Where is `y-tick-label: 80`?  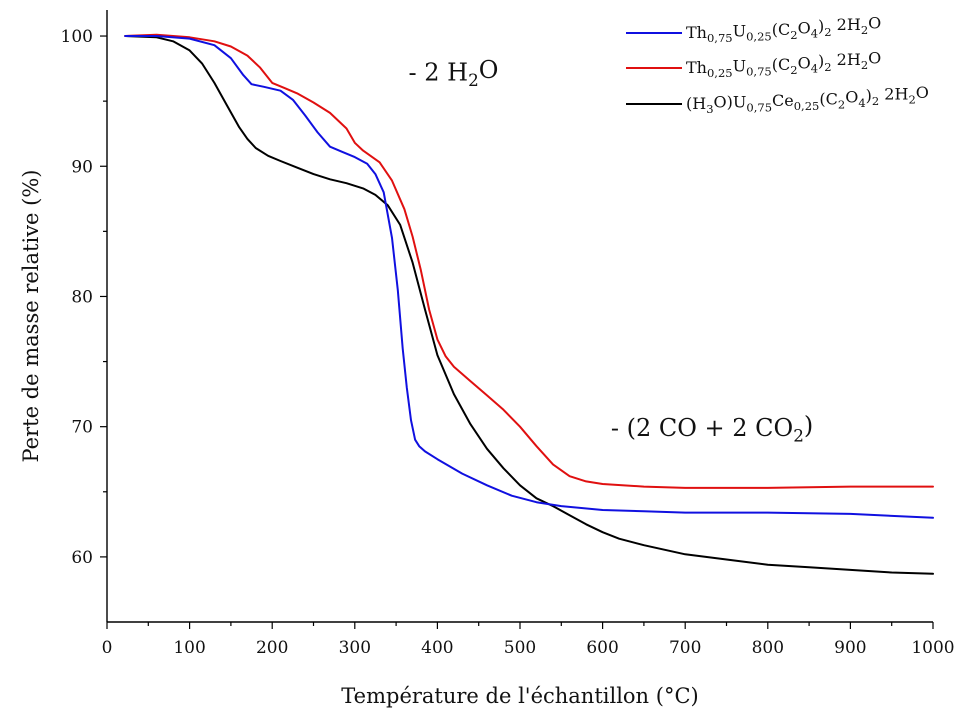 y-tick-label: 80 is located at coordinates (82, 297).